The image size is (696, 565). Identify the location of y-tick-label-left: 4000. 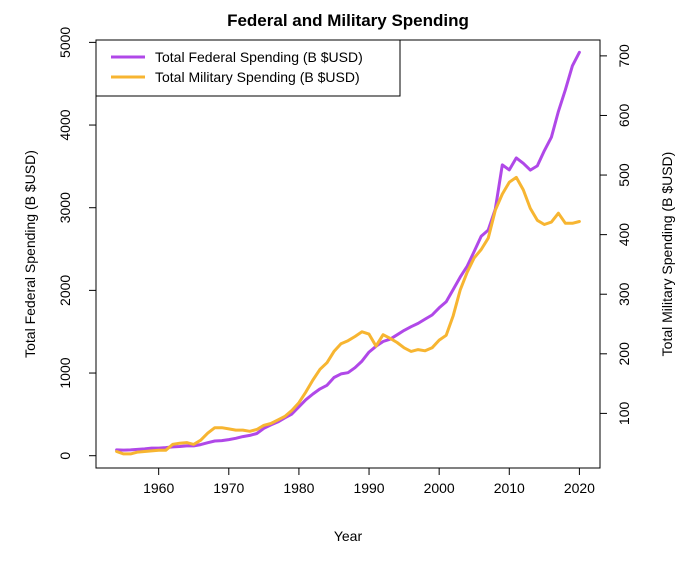
(65, 124).